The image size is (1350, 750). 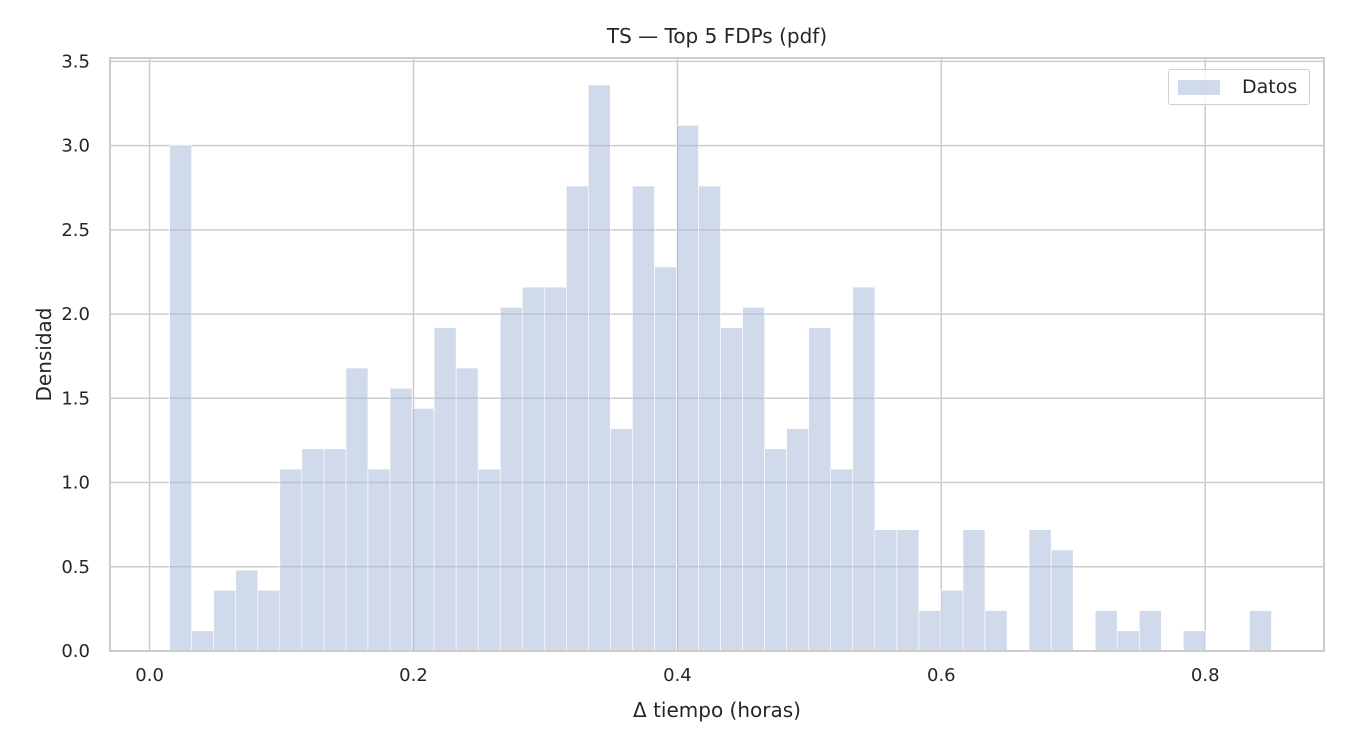 I want to click on x-tick-label: 0.6, so click(x=941, y=675).